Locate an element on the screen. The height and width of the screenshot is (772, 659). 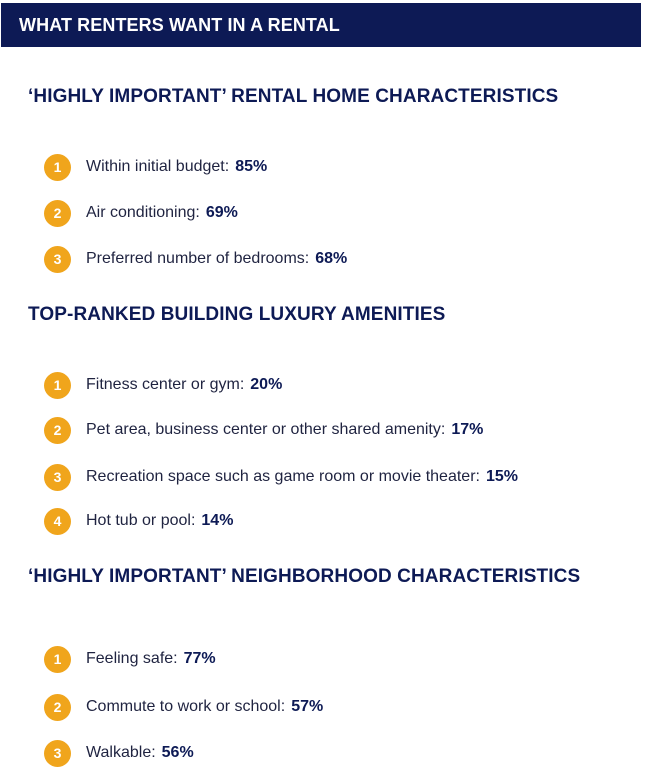
item-label: Preferred number of bedrooms: is located at coordinates (198, 258).